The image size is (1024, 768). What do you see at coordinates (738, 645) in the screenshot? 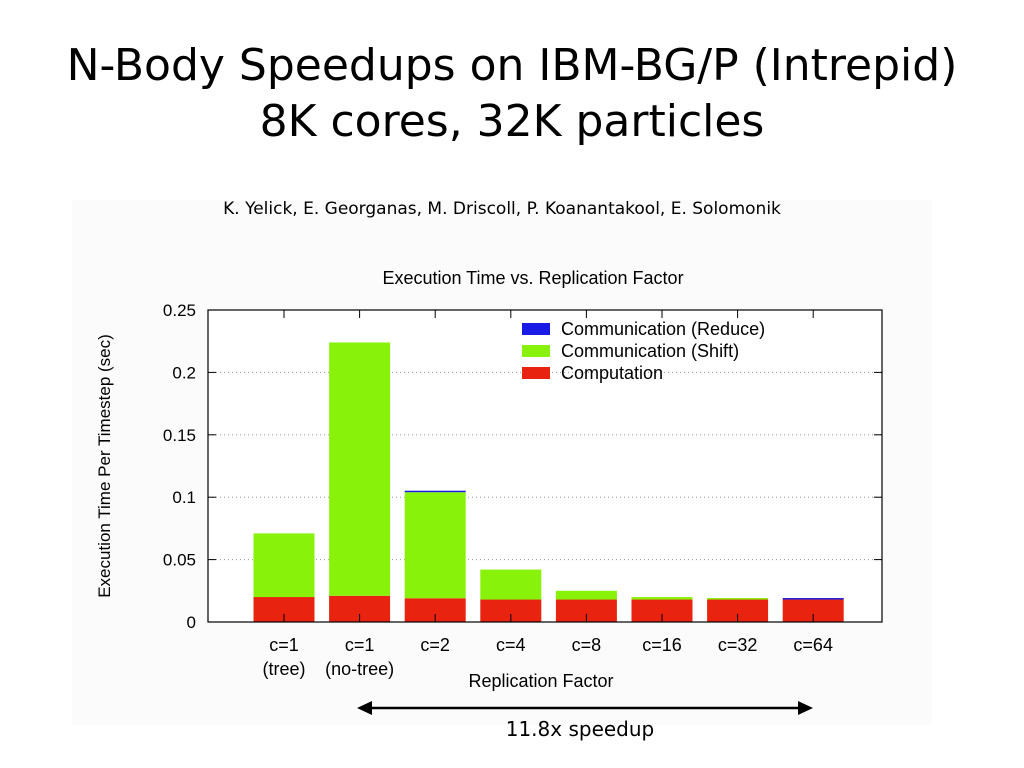
I see `x-tick-label: c=32` at bounding box center [738, 645].